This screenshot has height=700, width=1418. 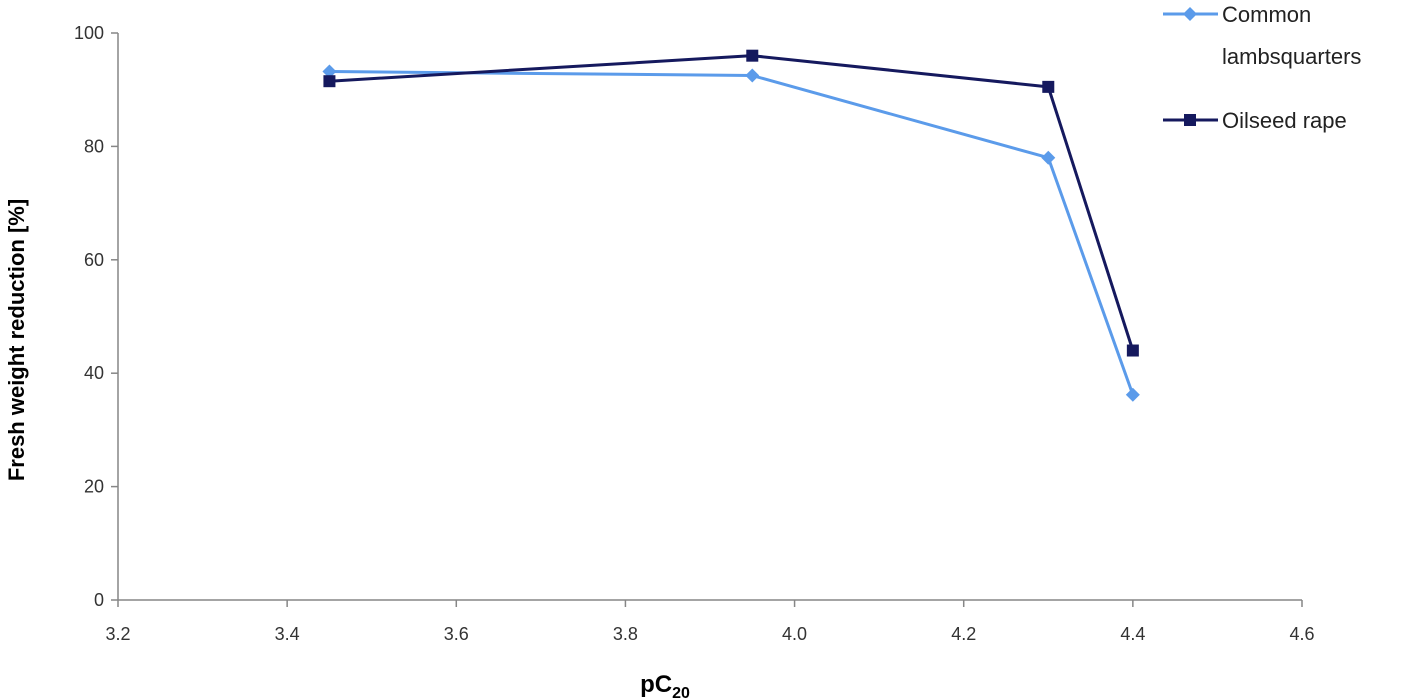 I want to click on x-tick-label: 3.2, so click(x=117, y=634).